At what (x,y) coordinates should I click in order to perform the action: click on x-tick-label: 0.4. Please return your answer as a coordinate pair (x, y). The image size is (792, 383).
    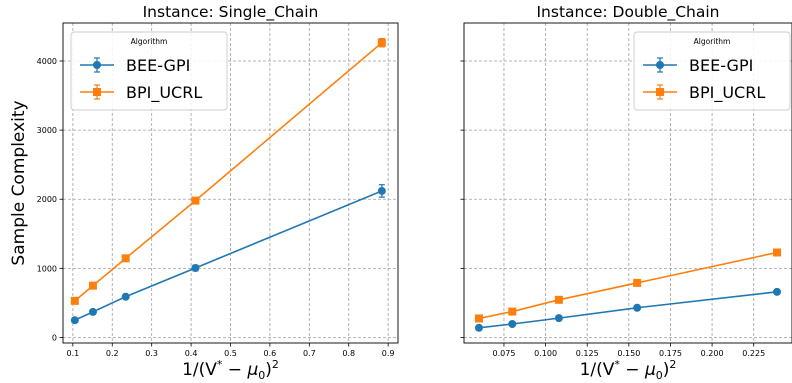
    Looking at the image, I should click on (191, 353).